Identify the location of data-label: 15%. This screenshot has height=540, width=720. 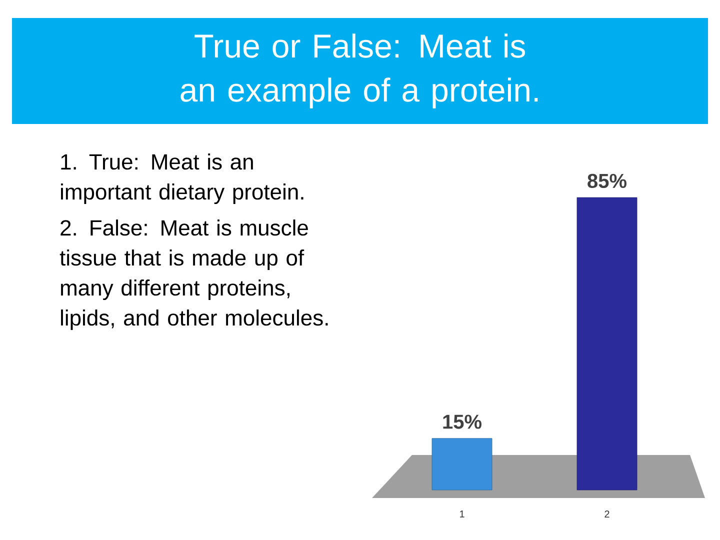
(462, 421).